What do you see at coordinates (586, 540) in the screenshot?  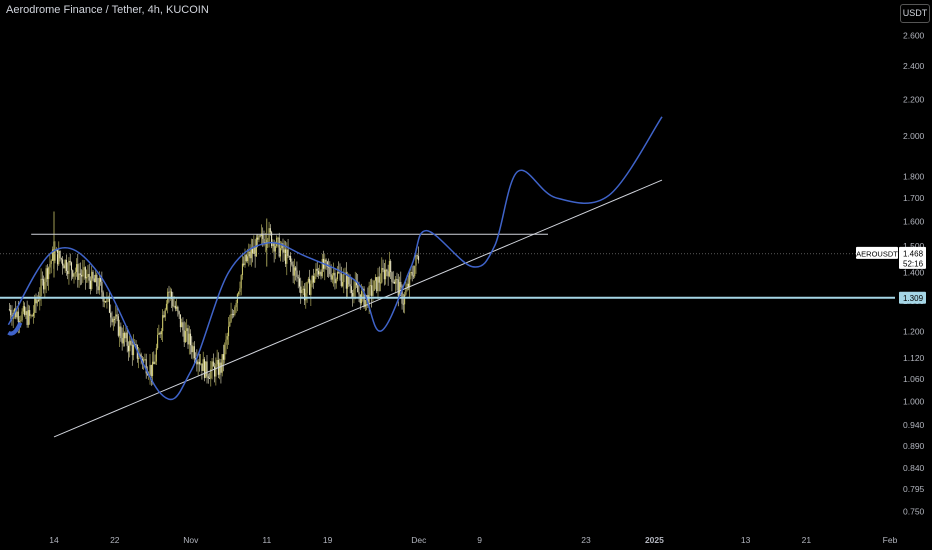 I see `time-tick-label: 23` at bounding box center [586, 540].